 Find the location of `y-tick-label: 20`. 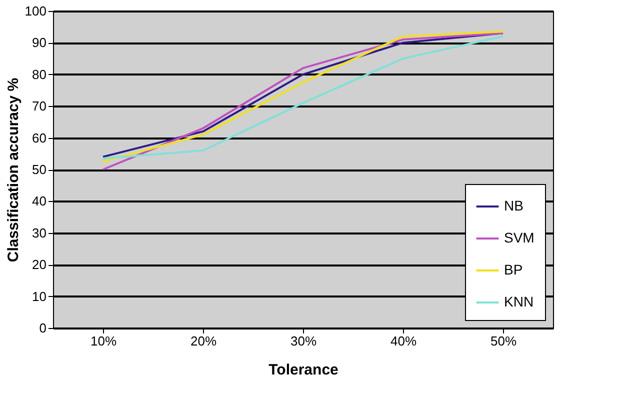

y-tick-label: 20 is located at coordinates (39, 264).